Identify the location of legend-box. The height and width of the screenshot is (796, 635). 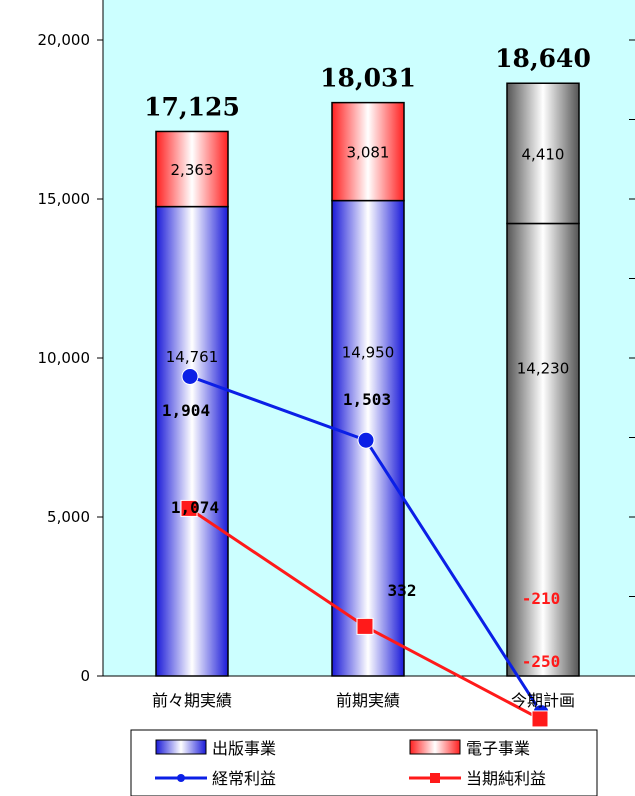
(364, 762).